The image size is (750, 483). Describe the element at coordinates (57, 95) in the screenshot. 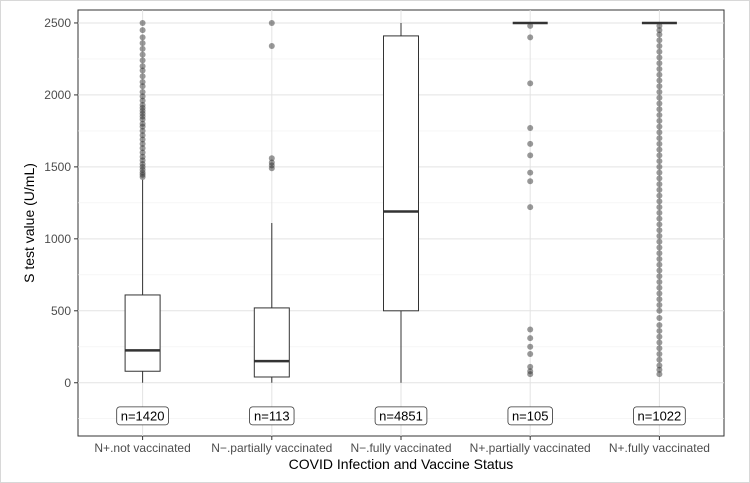

I see `y-tick-label: 2000` at that location.